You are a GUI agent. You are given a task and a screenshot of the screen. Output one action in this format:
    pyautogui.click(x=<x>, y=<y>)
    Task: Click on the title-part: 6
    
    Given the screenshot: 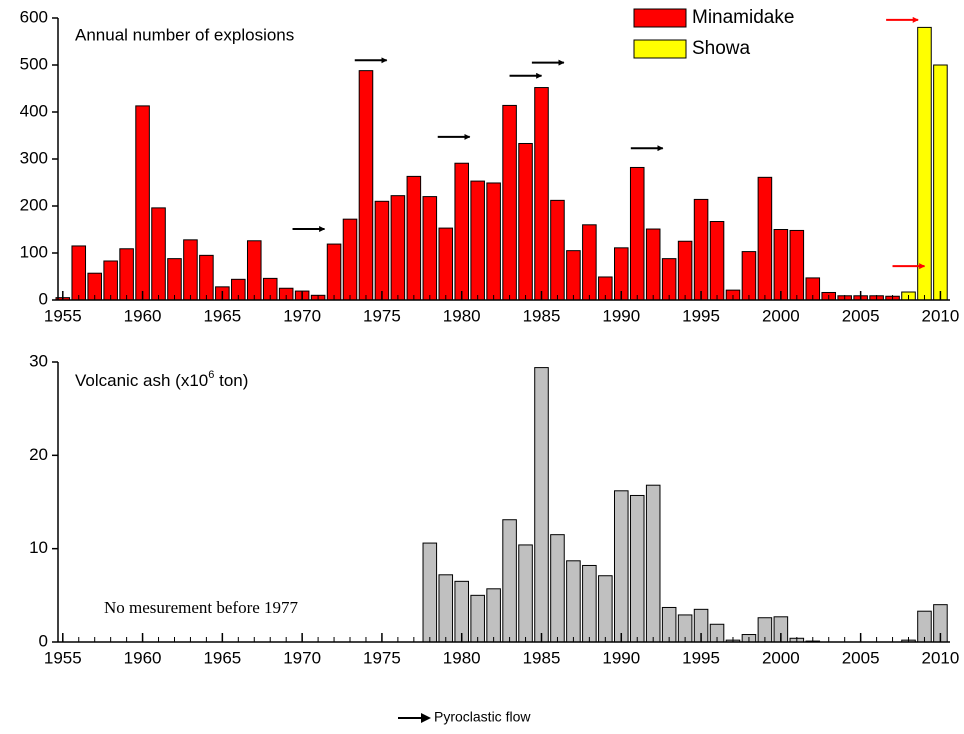 What is the action you would take?
    pyautogui.click(x=211, y=375)
    